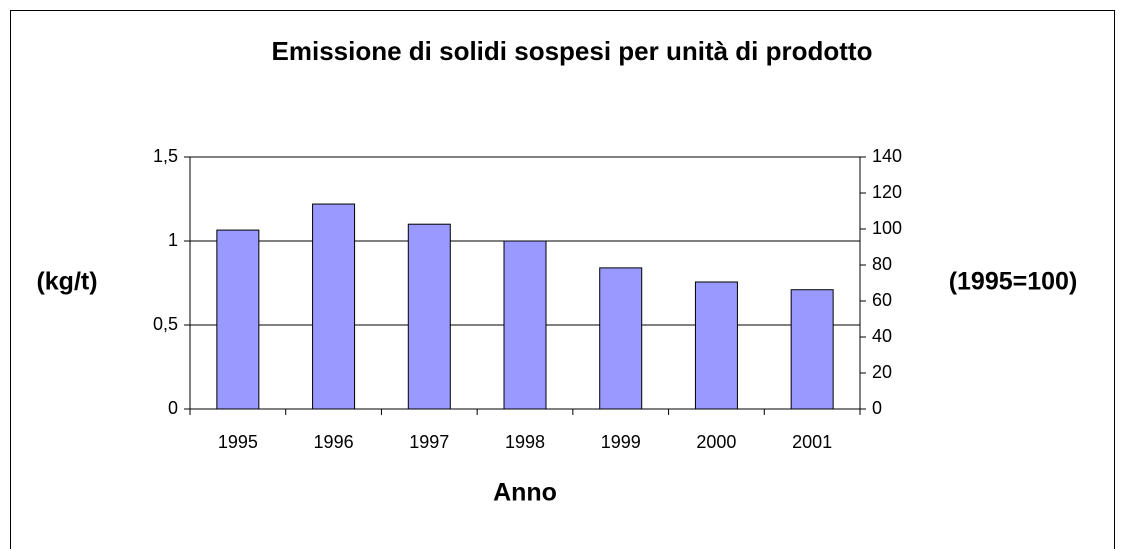  Describe the element at coordinates (882, 300) in the screenshot. I see `y2-tick-label: 60` at that location.